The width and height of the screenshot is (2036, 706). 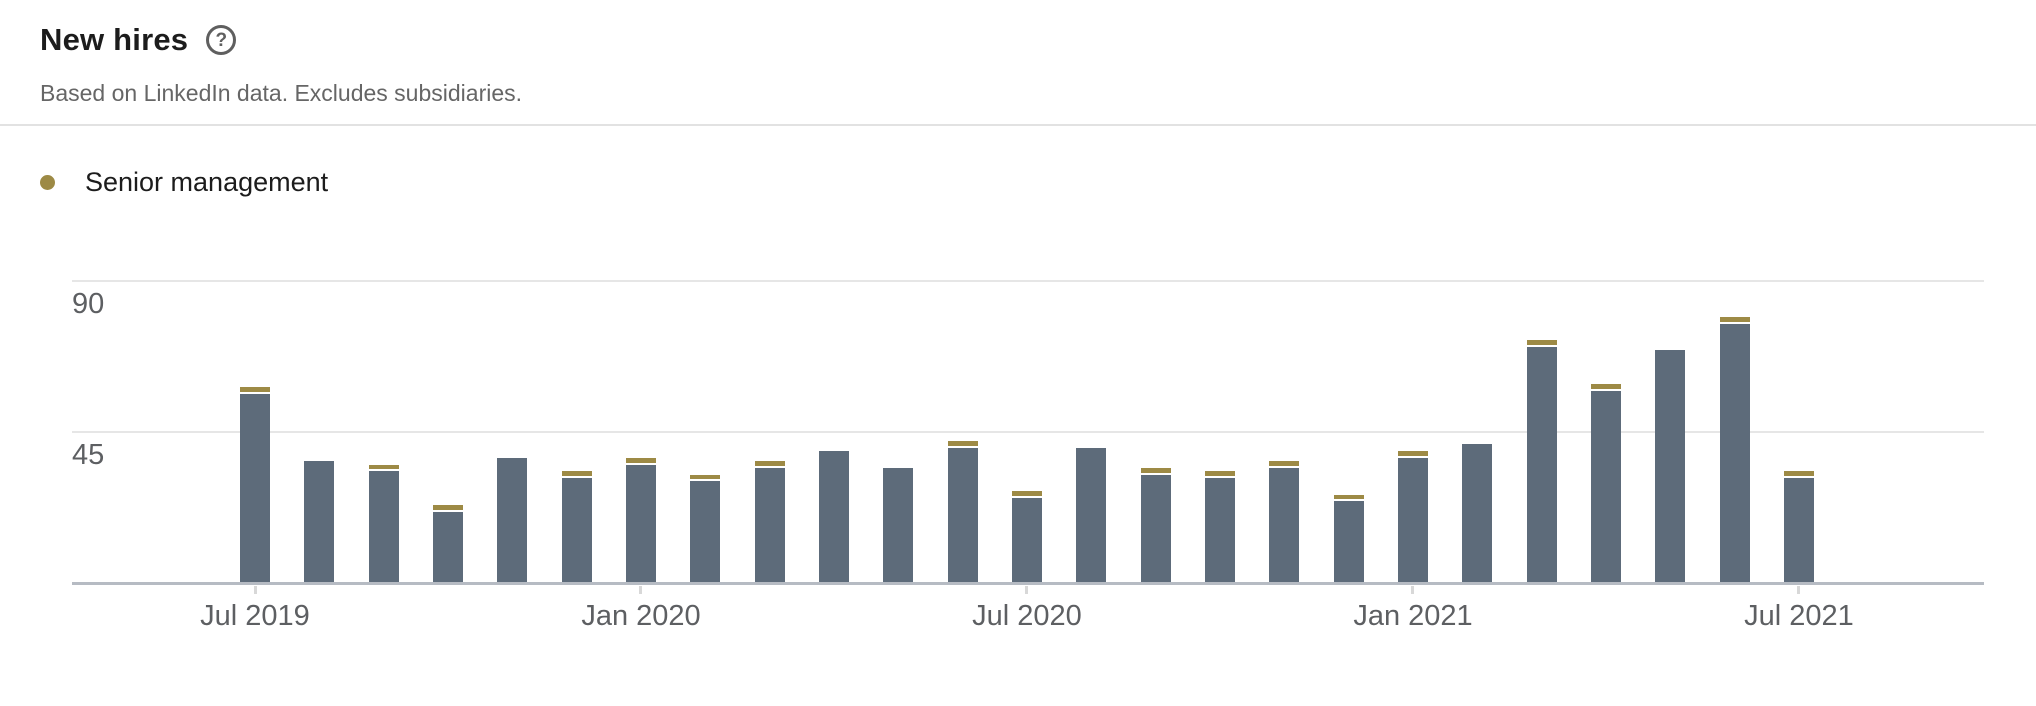 I want to click on bar-may-2020, so click(x=898, y=431).